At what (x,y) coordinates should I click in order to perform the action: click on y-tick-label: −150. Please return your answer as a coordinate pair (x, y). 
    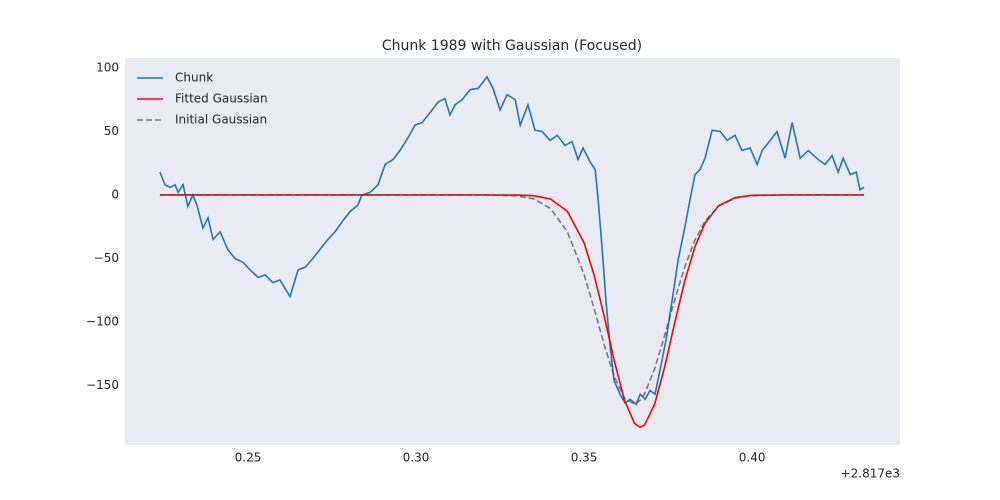
    Looking at the image, I should click on (102, 385).